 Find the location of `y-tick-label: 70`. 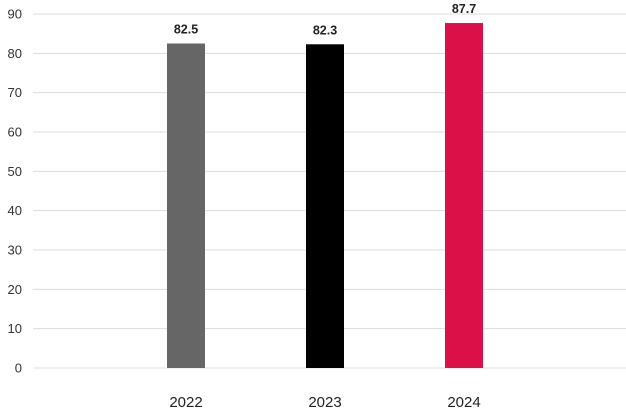

y-tick-label: 70 is located at coordinates (15, 92).